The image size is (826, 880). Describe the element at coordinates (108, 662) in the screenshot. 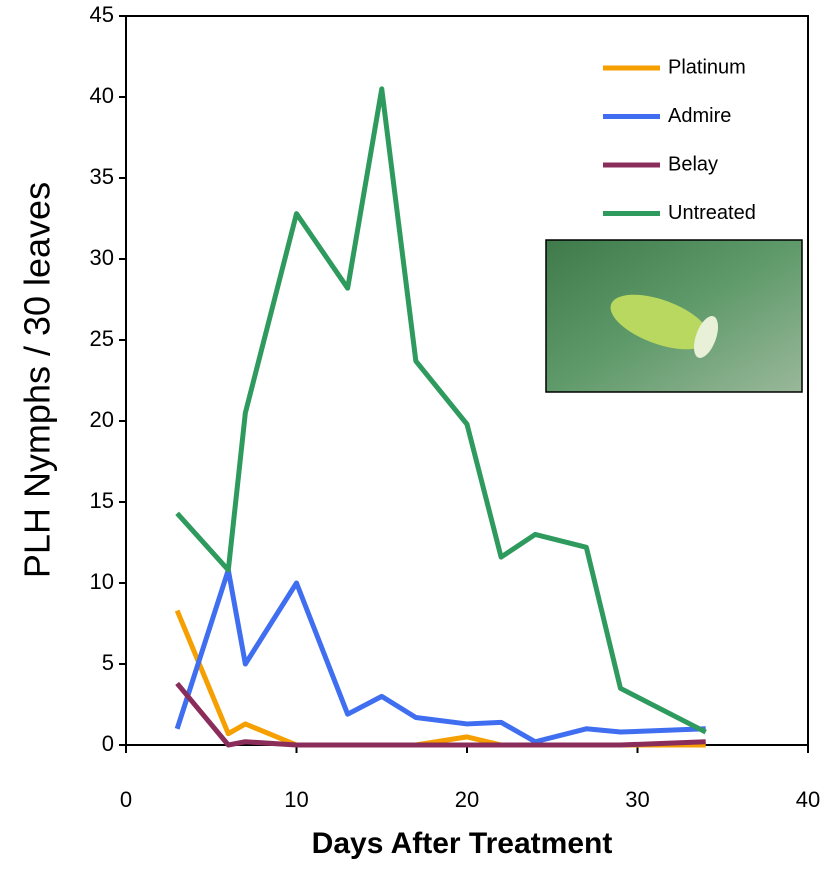

I see `y-tick-label: 5` at that location.